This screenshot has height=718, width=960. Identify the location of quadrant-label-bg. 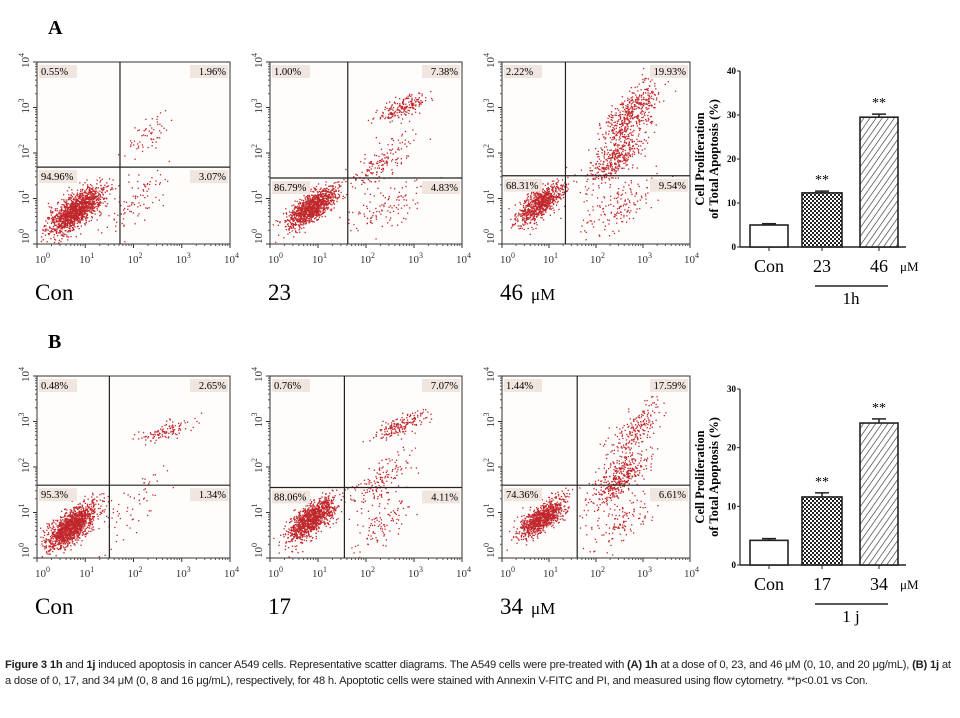
(58, 177).